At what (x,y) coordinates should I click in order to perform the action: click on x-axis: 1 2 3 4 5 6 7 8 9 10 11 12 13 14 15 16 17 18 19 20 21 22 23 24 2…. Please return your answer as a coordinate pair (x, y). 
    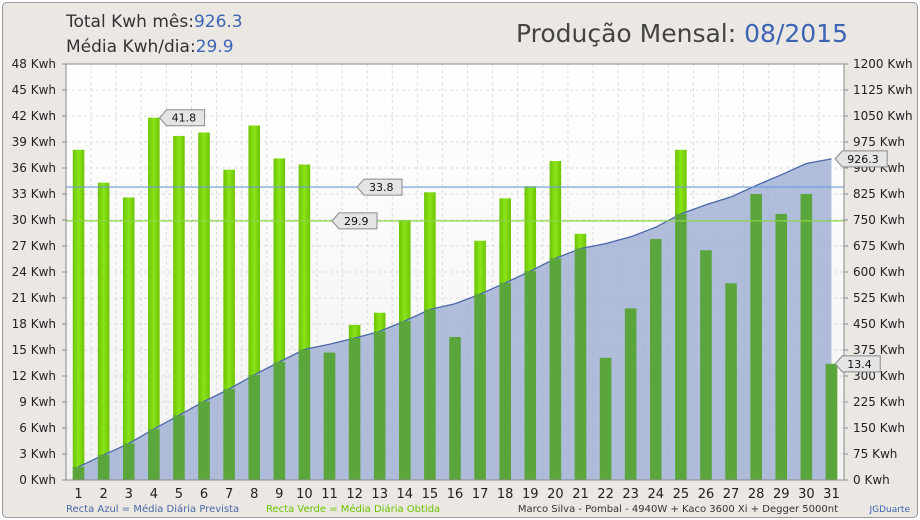
    Looking at the image, I should click on (456, 494).